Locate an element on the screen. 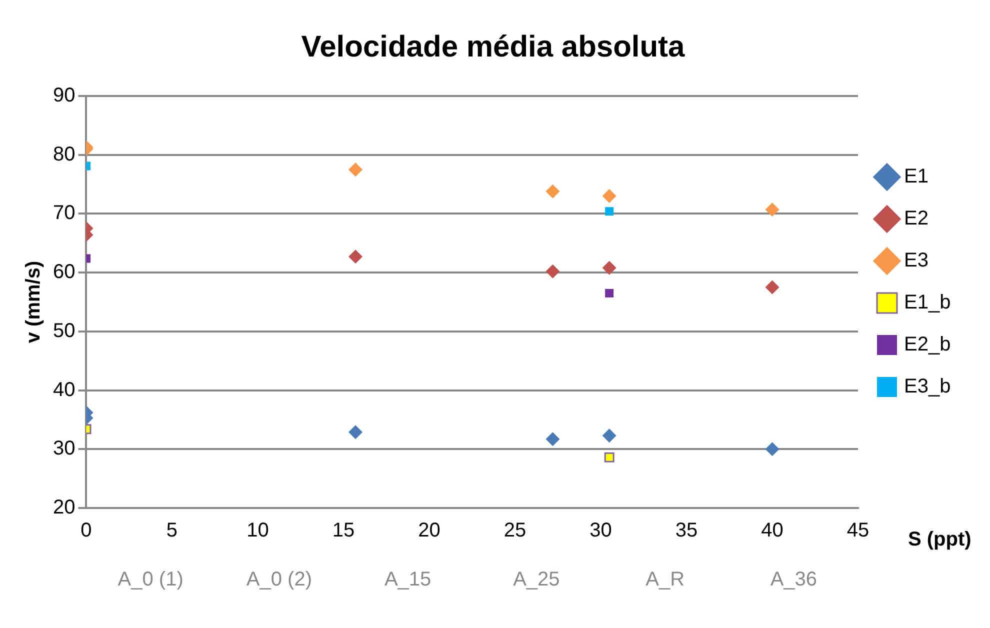 This screenshot has width=990, height=628. y-axis-title: v (mm/s) is located at coordinates (33, 302).